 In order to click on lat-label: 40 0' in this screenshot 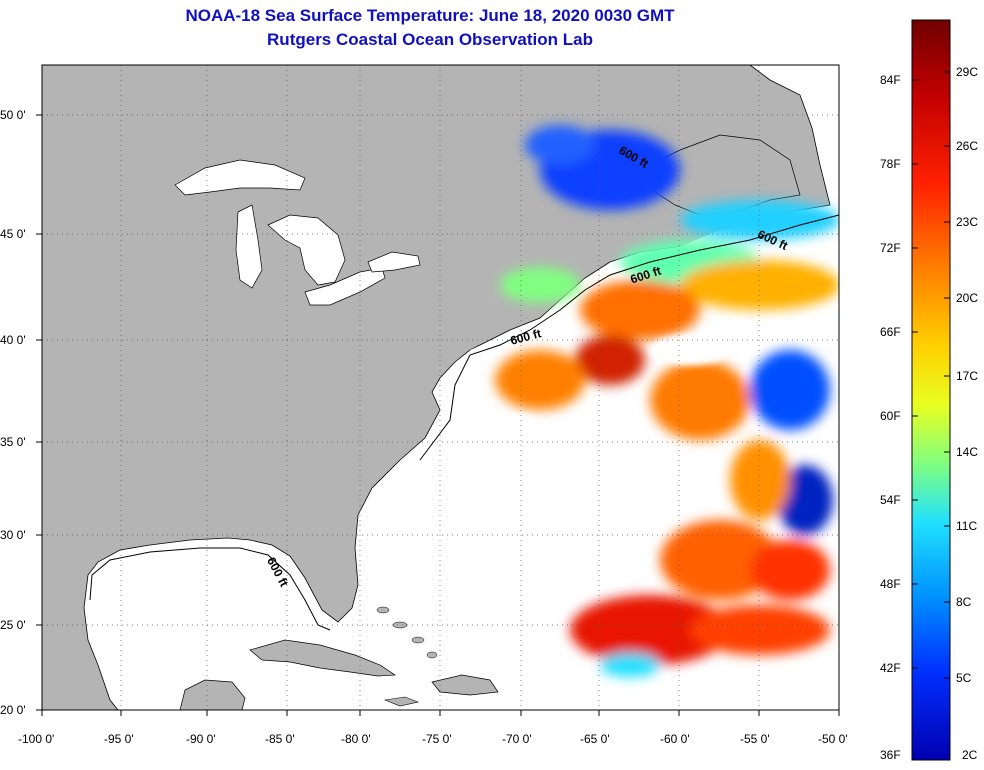, I will do `click(13, 340)`.